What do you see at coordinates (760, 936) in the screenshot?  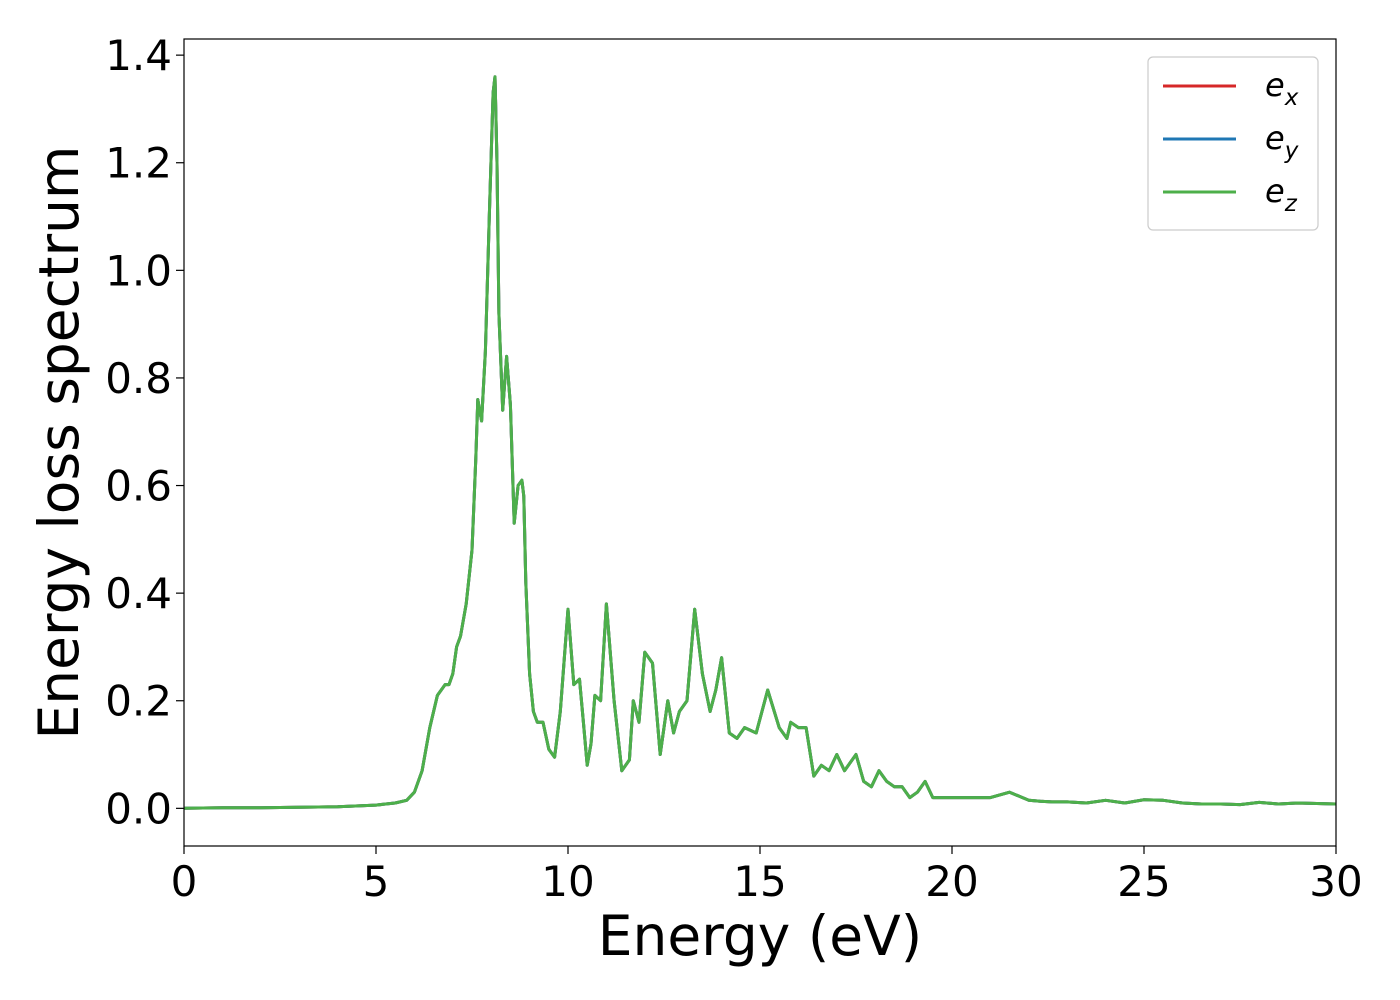 I see `x-axis-title: Energy (eV)` at bounding box center [760, 936].